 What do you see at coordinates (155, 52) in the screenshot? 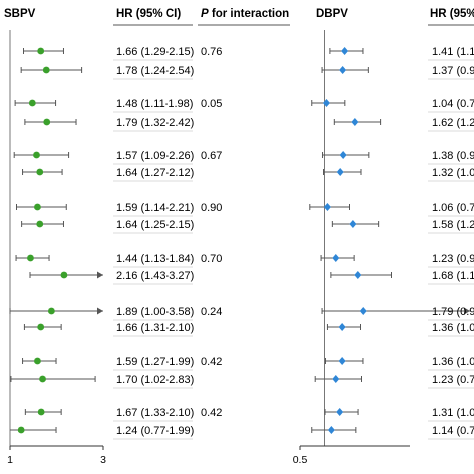
I see `sbpv-hr-label: 1.66 (1.29-2.15)` at bounding box center [155, 52].